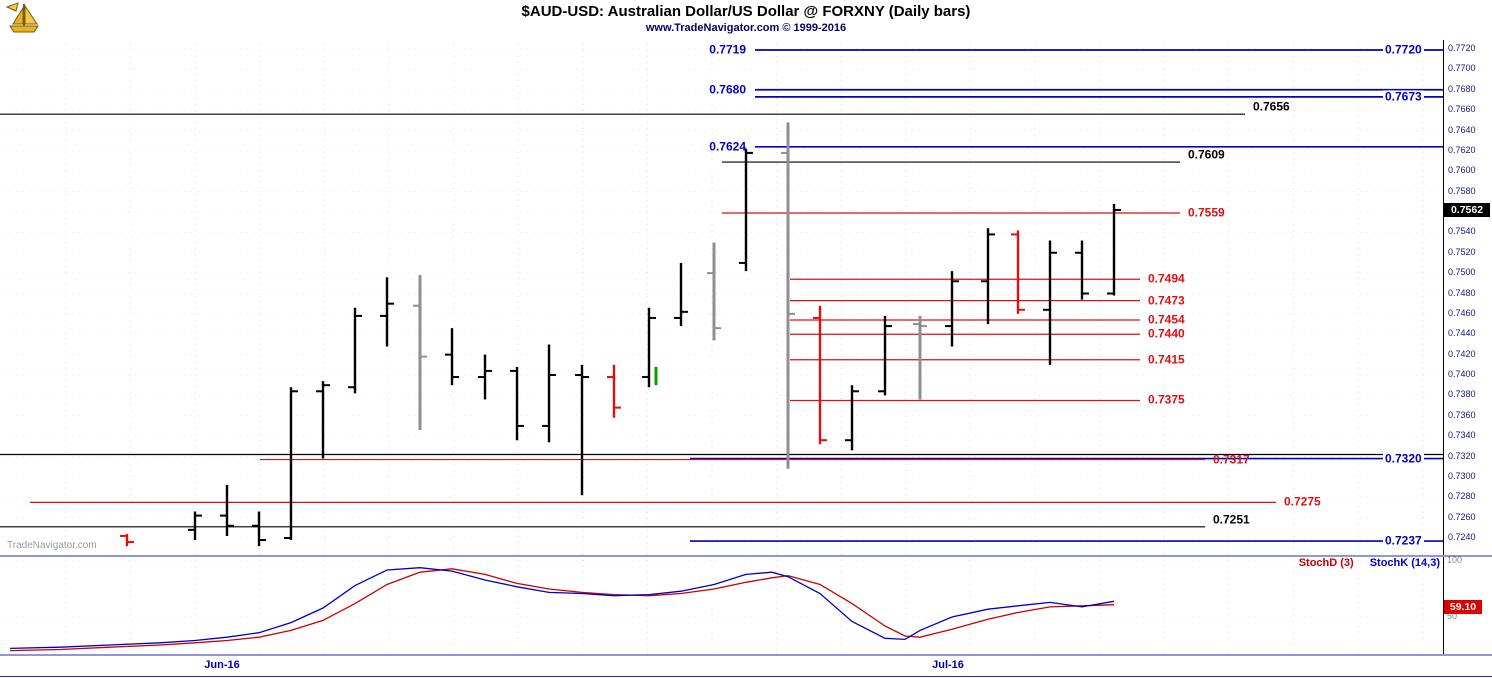 Image resolution: width=1492 pixels, height=678 pixels. Describe the element at coordinates (1463, 606) in the screenshot. I see `stoch-value-badge: 59.10` at that location.